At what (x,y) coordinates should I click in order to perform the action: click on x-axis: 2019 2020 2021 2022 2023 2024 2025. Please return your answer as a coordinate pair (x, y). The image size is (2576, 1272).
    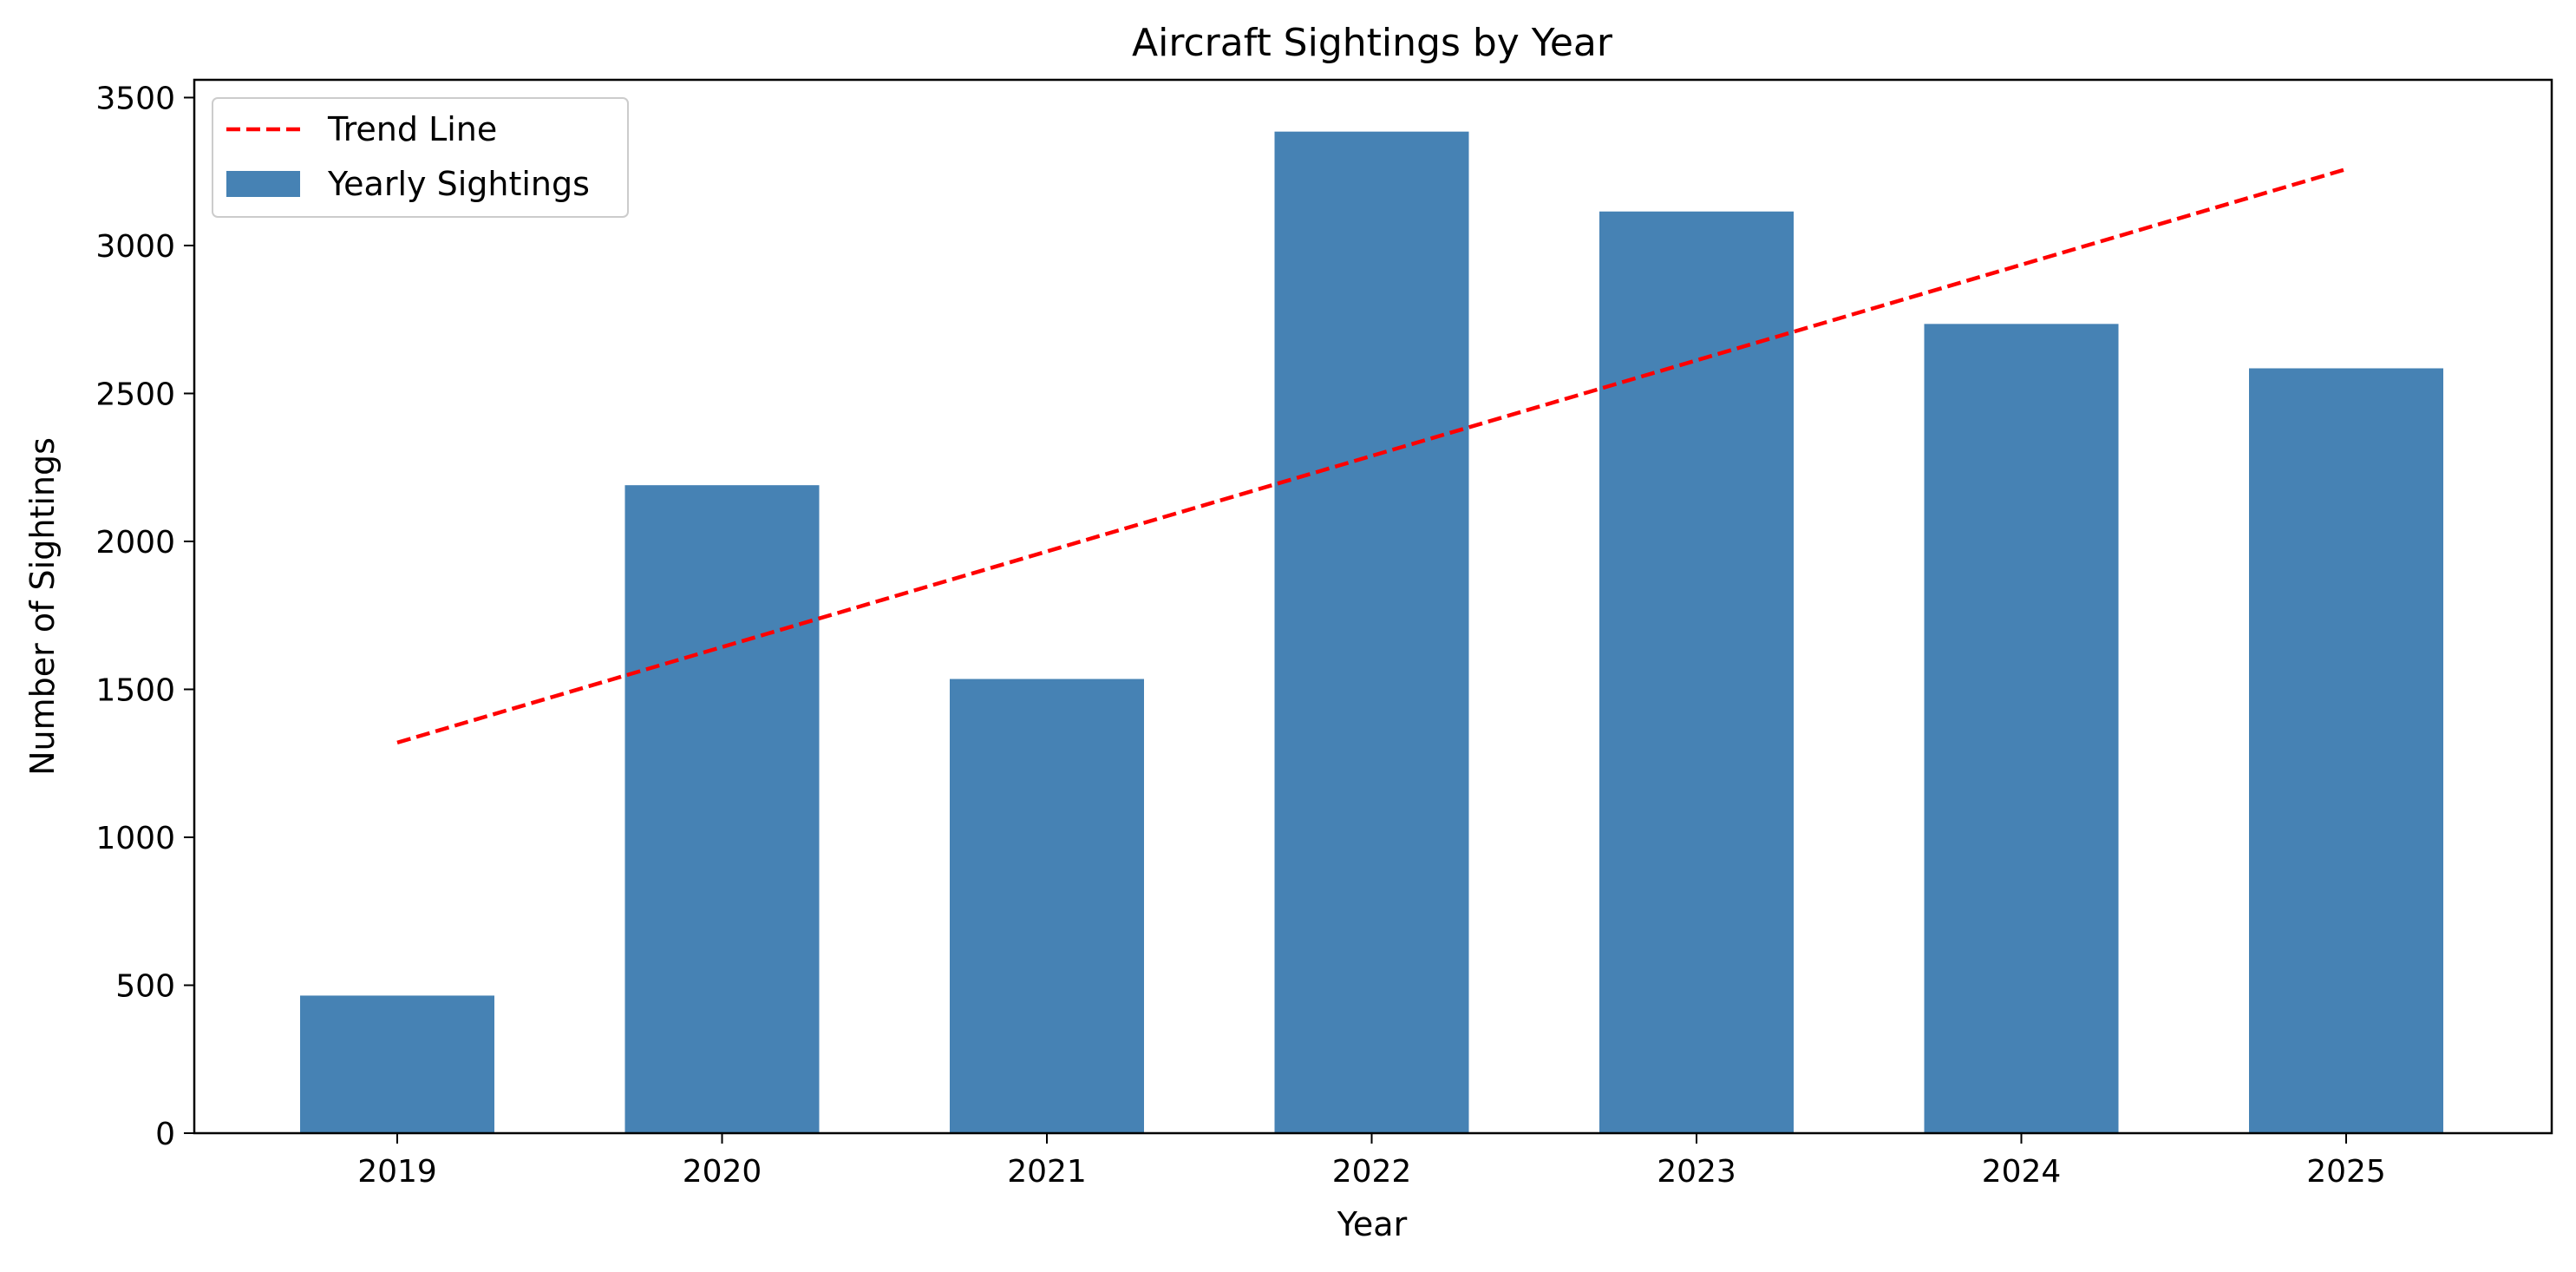
    Looking at the image, I should click on (1371, 1161).